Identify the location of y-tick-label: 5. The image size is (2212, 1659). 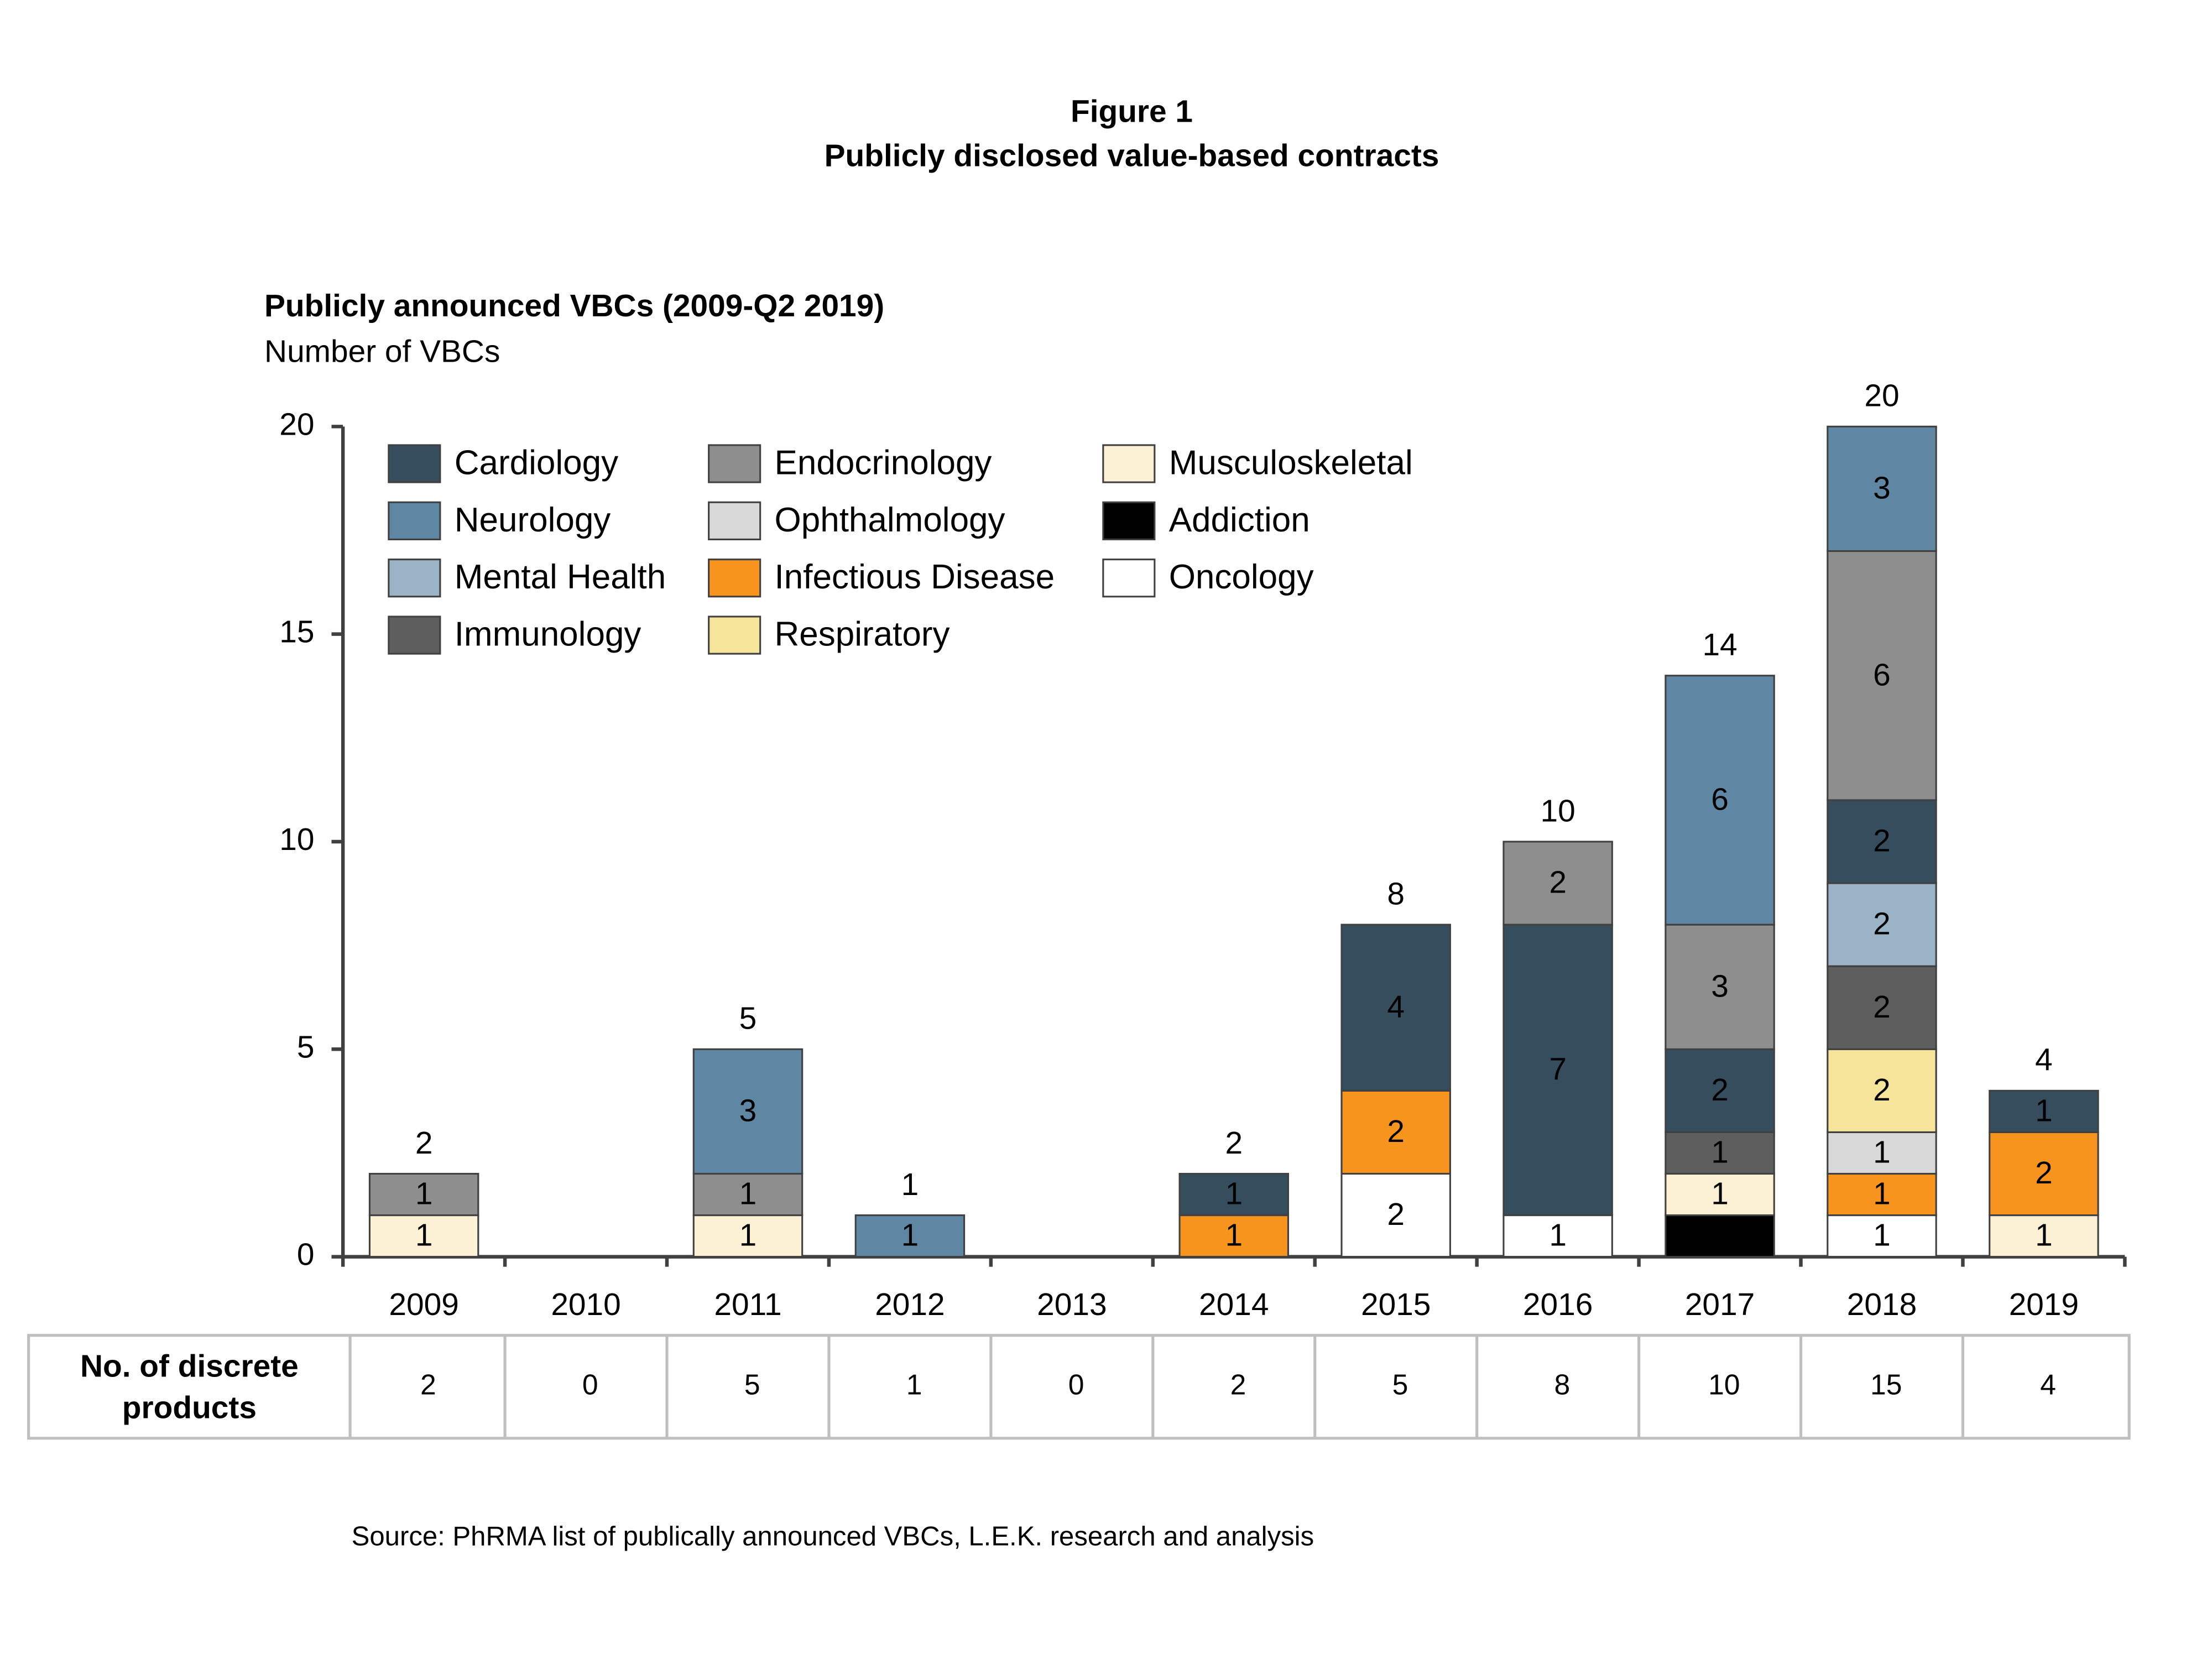
(306, 1048).